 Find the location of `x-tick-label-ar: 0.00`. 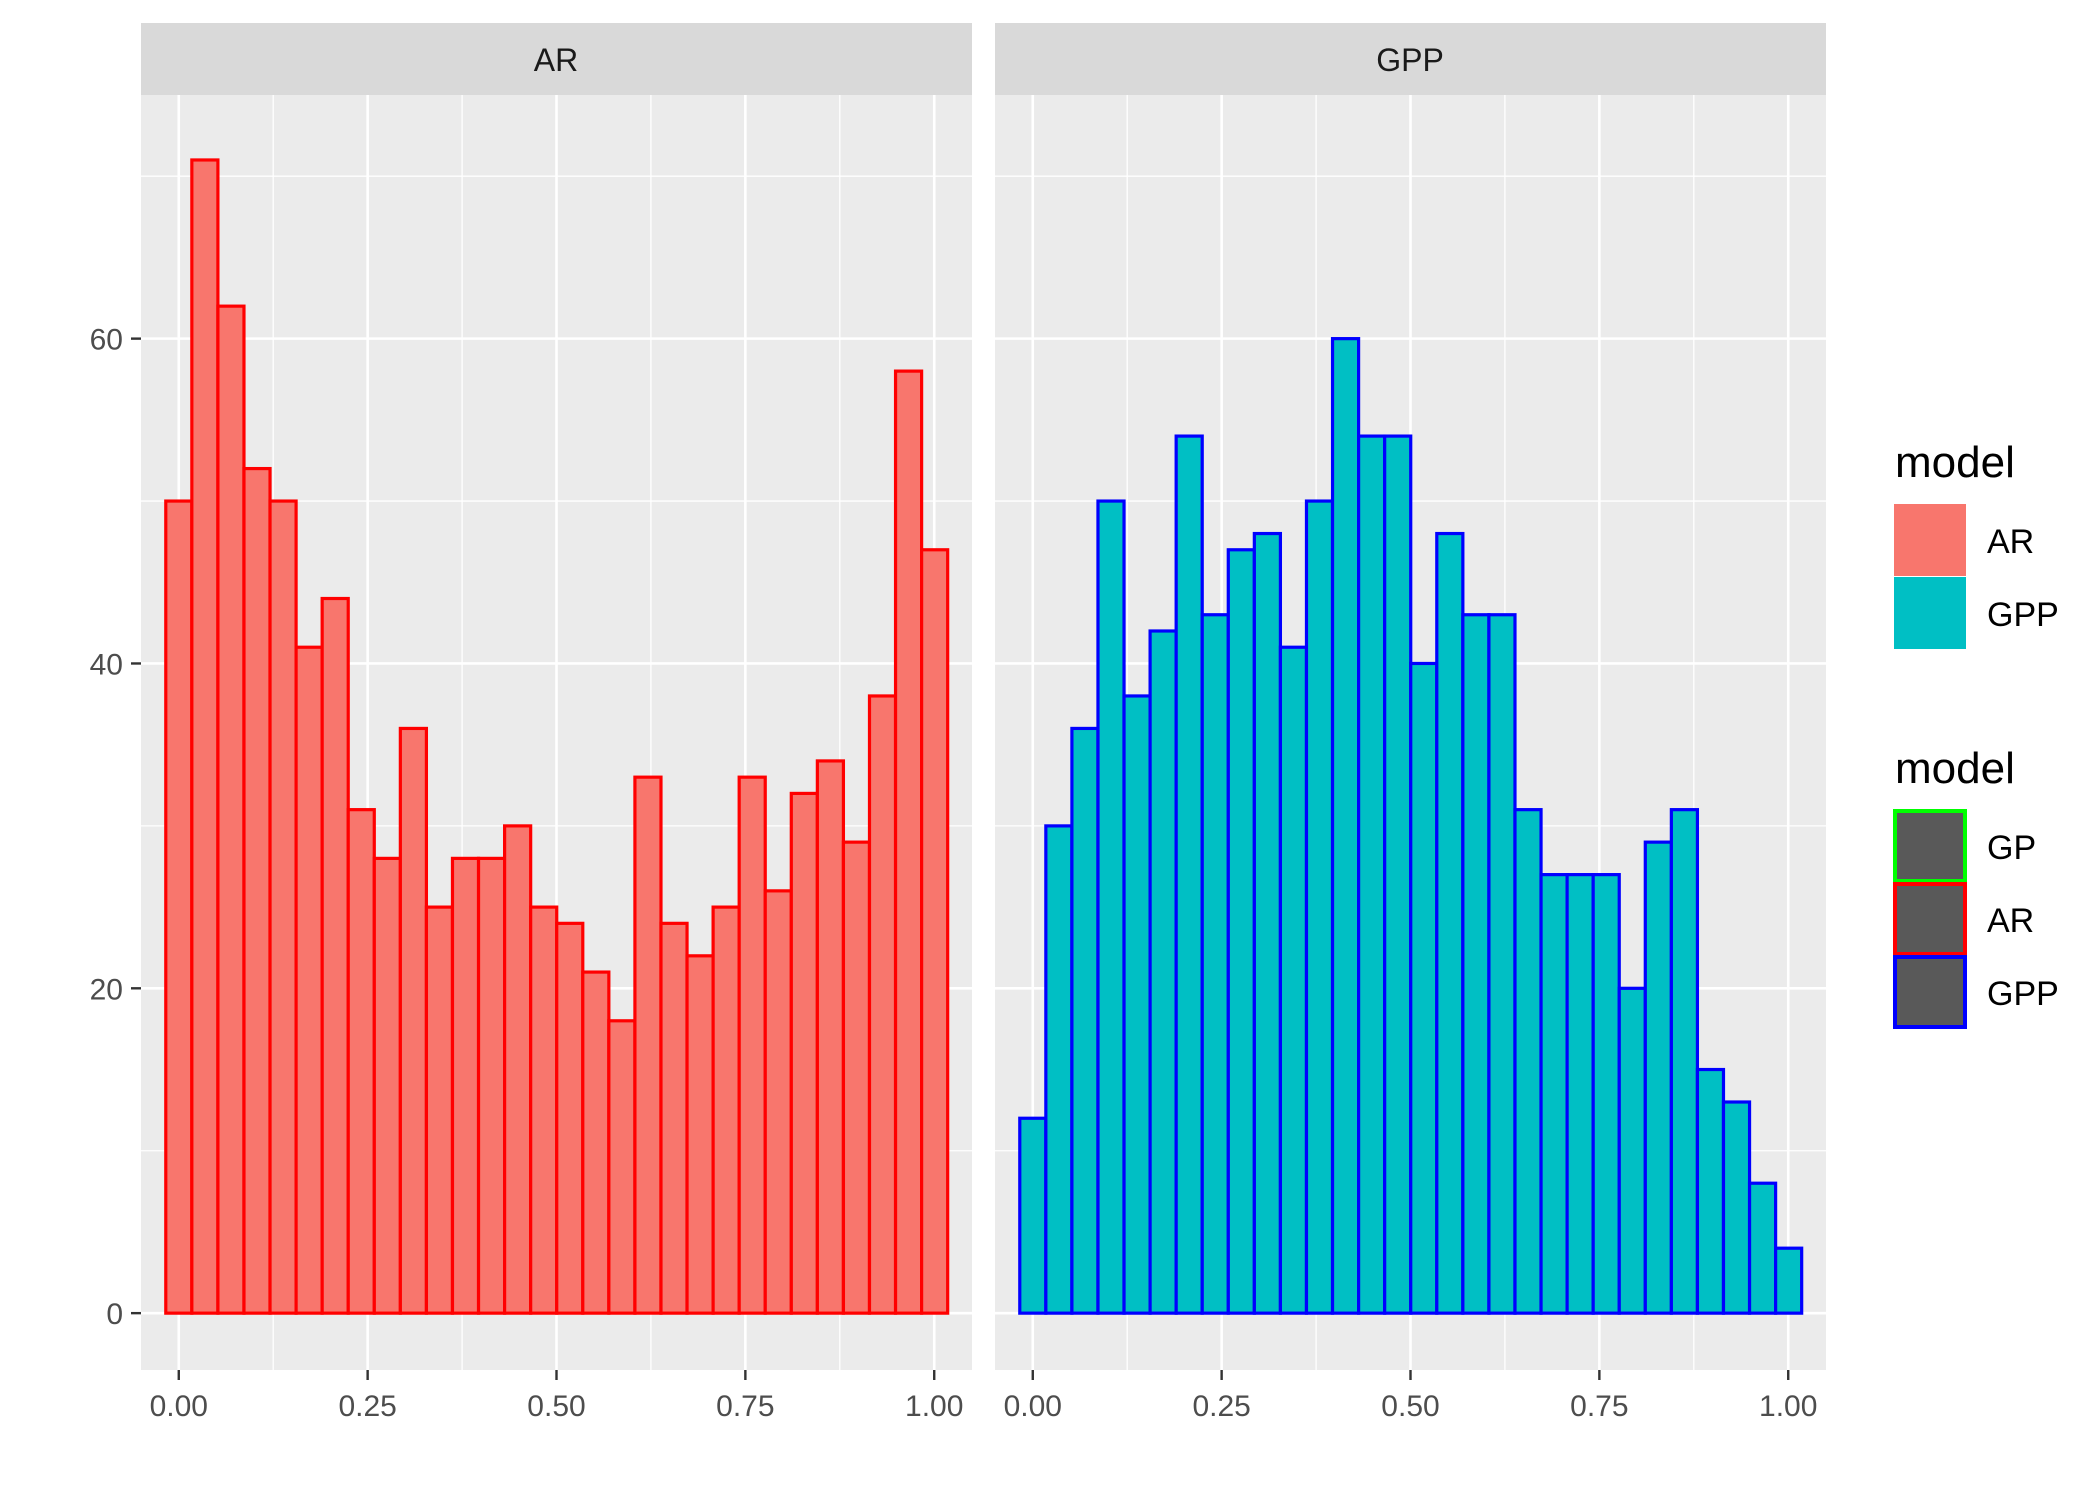

x-tick-label-ar: 0.00 is located at coordinates (179, 1406).